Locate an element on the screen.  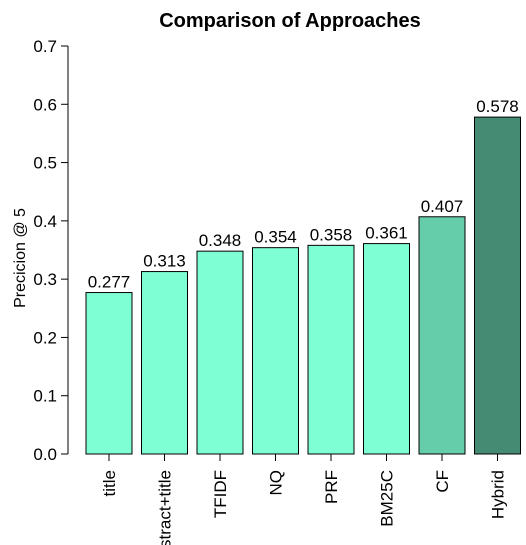
y-tick-label: 0.3 is located at coordinates (45, 279).